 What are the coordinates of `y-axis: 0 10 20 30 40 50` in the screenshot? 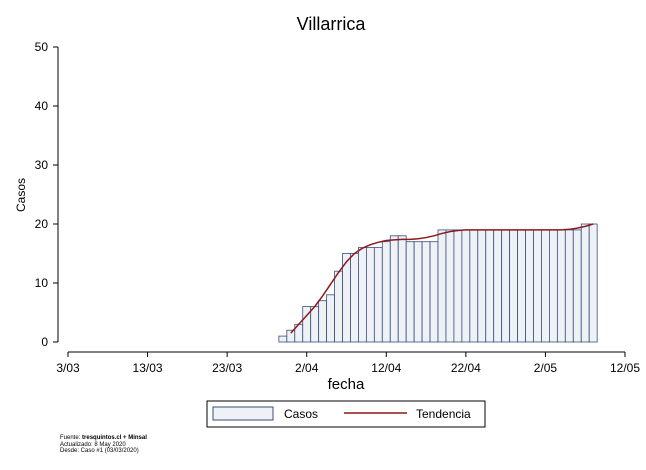 It's located at (46, 194).